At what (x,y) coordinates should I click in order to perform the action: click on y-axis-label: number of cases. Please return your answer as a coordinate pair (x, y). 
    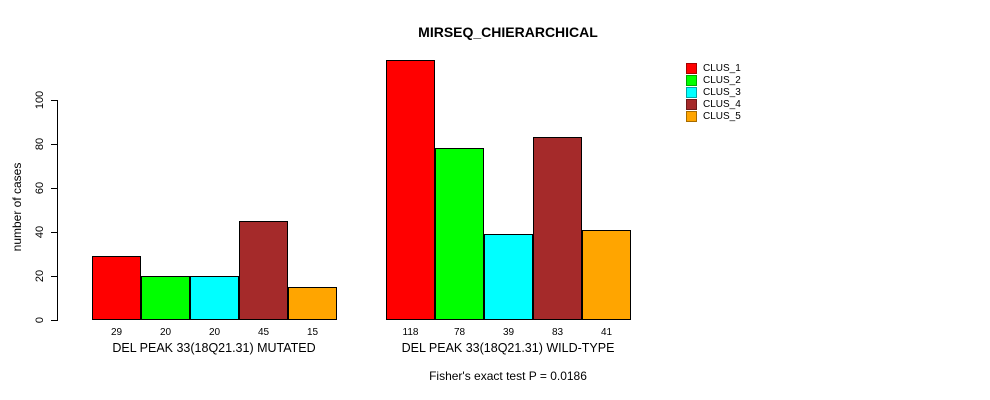
    Looking at the image, I should click on (17, 207).